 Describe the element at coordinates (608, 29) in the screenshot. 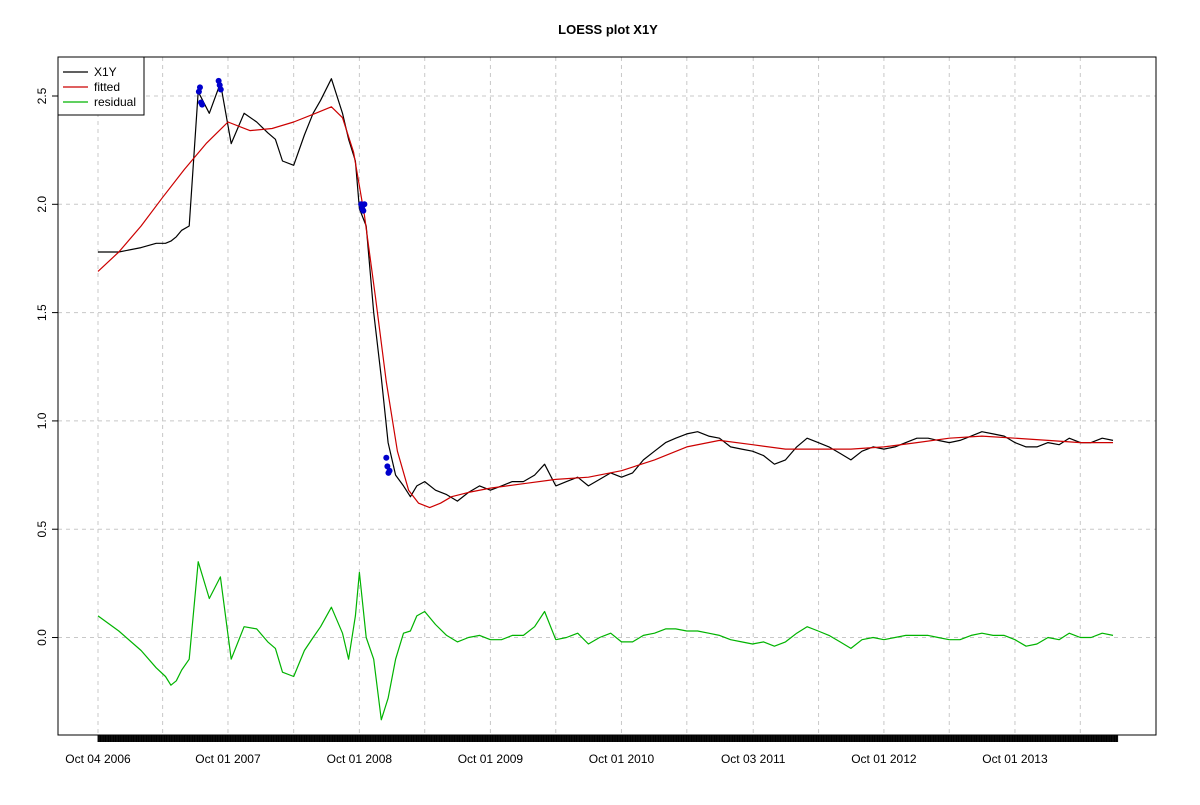

I see `chart-title: LOESS plot X1Y` at that location.